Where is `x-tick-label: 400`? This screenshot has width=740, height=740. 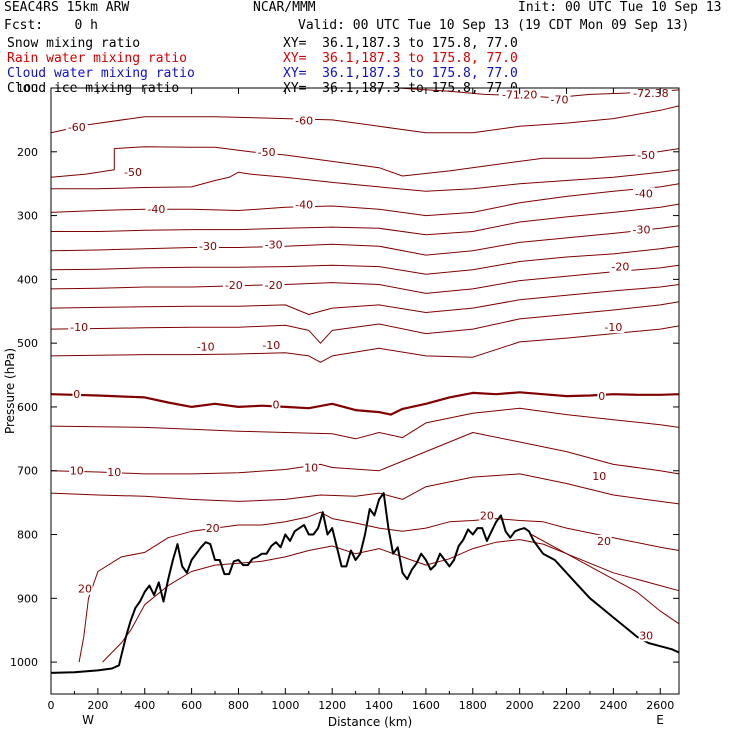
x-tick-label: 400 is located at coordinates (144, 705).